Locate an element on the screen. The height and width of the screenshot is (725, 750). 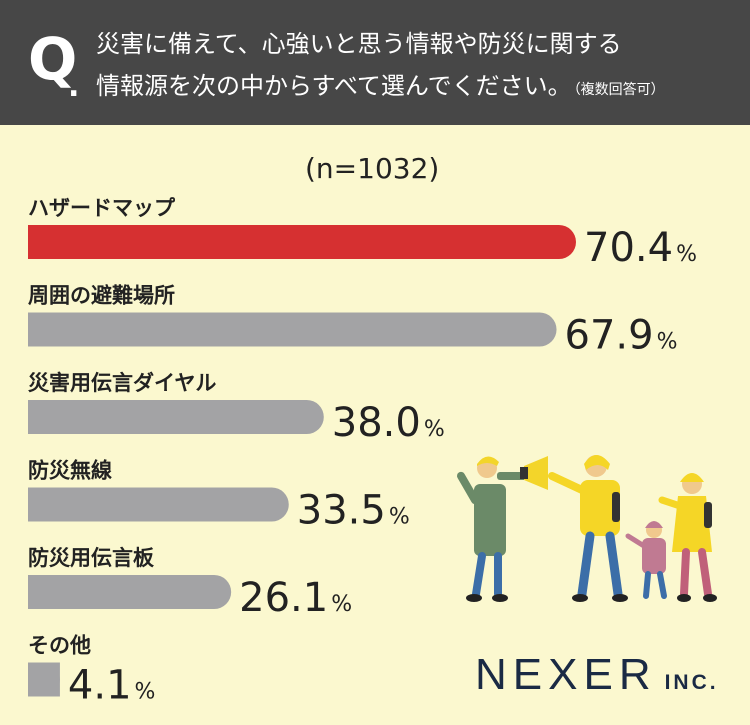
person-mother is located at coordinates (687, 537).